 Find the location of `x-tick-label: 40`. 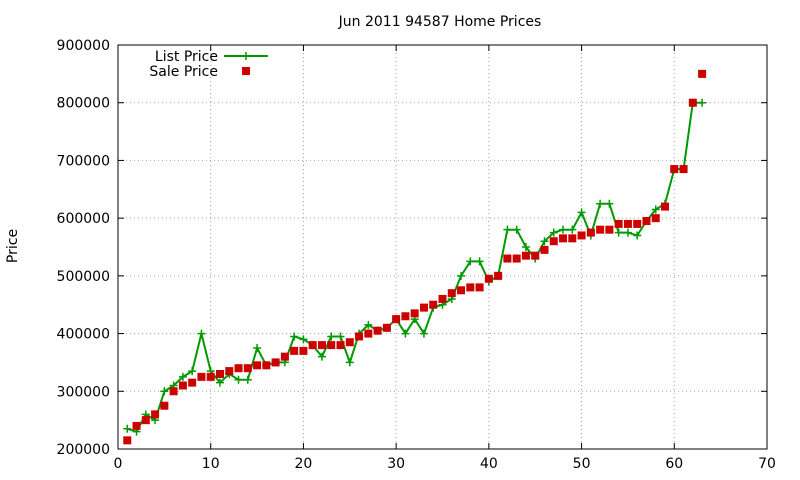

x-tick-label: 40 is located at coordinates (489, 464).